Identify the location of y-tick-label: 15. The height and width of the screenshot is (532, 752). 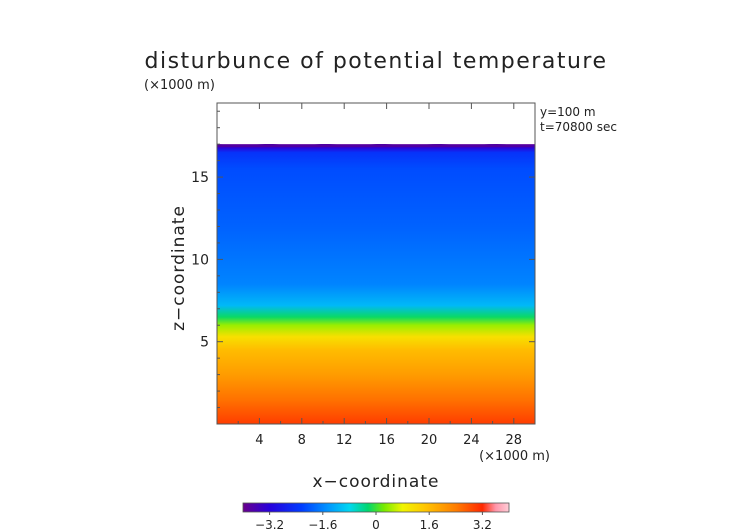
(200, 178).